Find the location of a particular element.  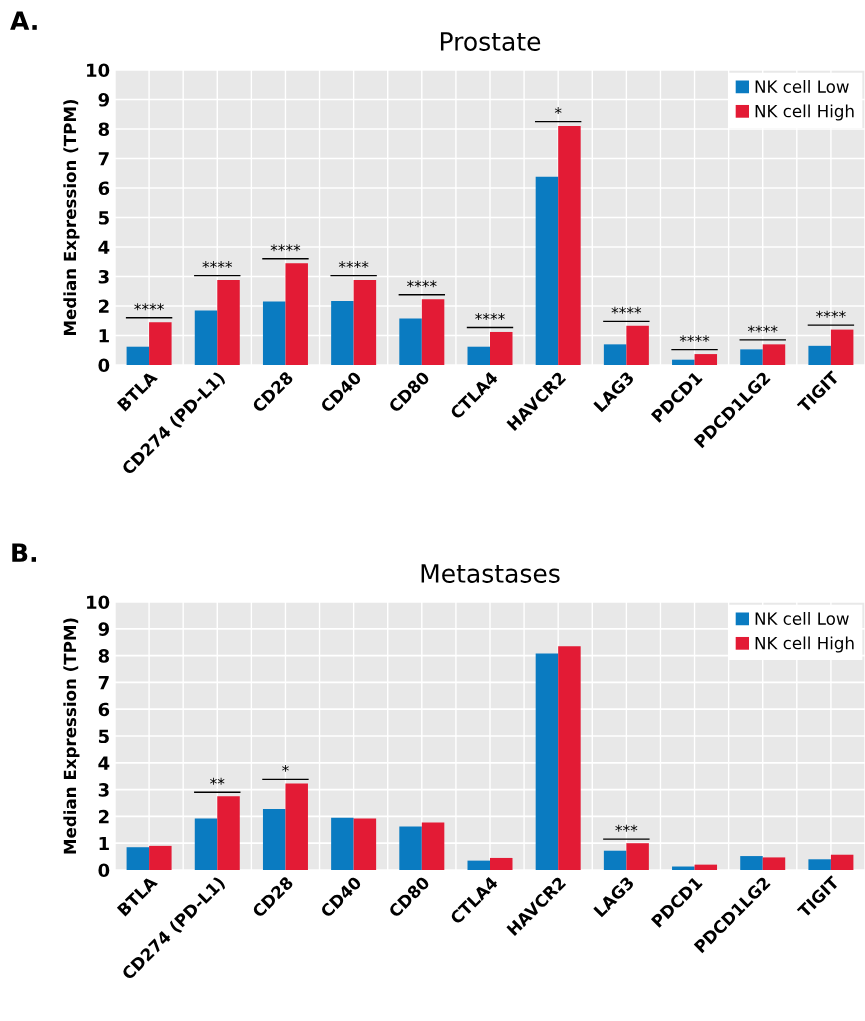

annotation: ** is located at coordinates (217, 781).